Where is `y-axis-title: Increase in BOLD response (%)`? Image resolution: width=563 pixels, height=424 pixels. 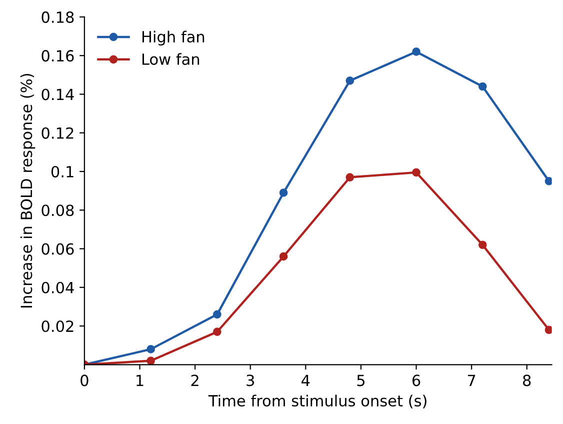 y-axis-title: Increase in BOLD response (%) is located at coordinates (28, 191).